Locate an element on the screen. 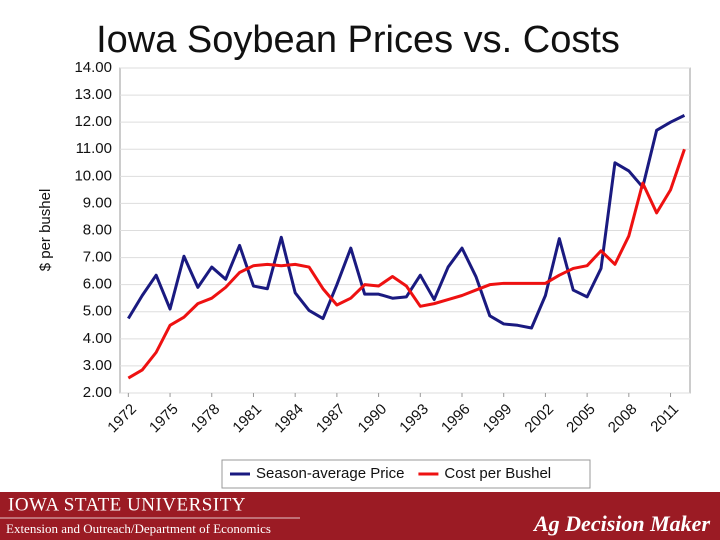 Image resolution: width=720 pixels, height=540 pixels. y-tick-label: 8.00 is located at coordinates (97, 229).